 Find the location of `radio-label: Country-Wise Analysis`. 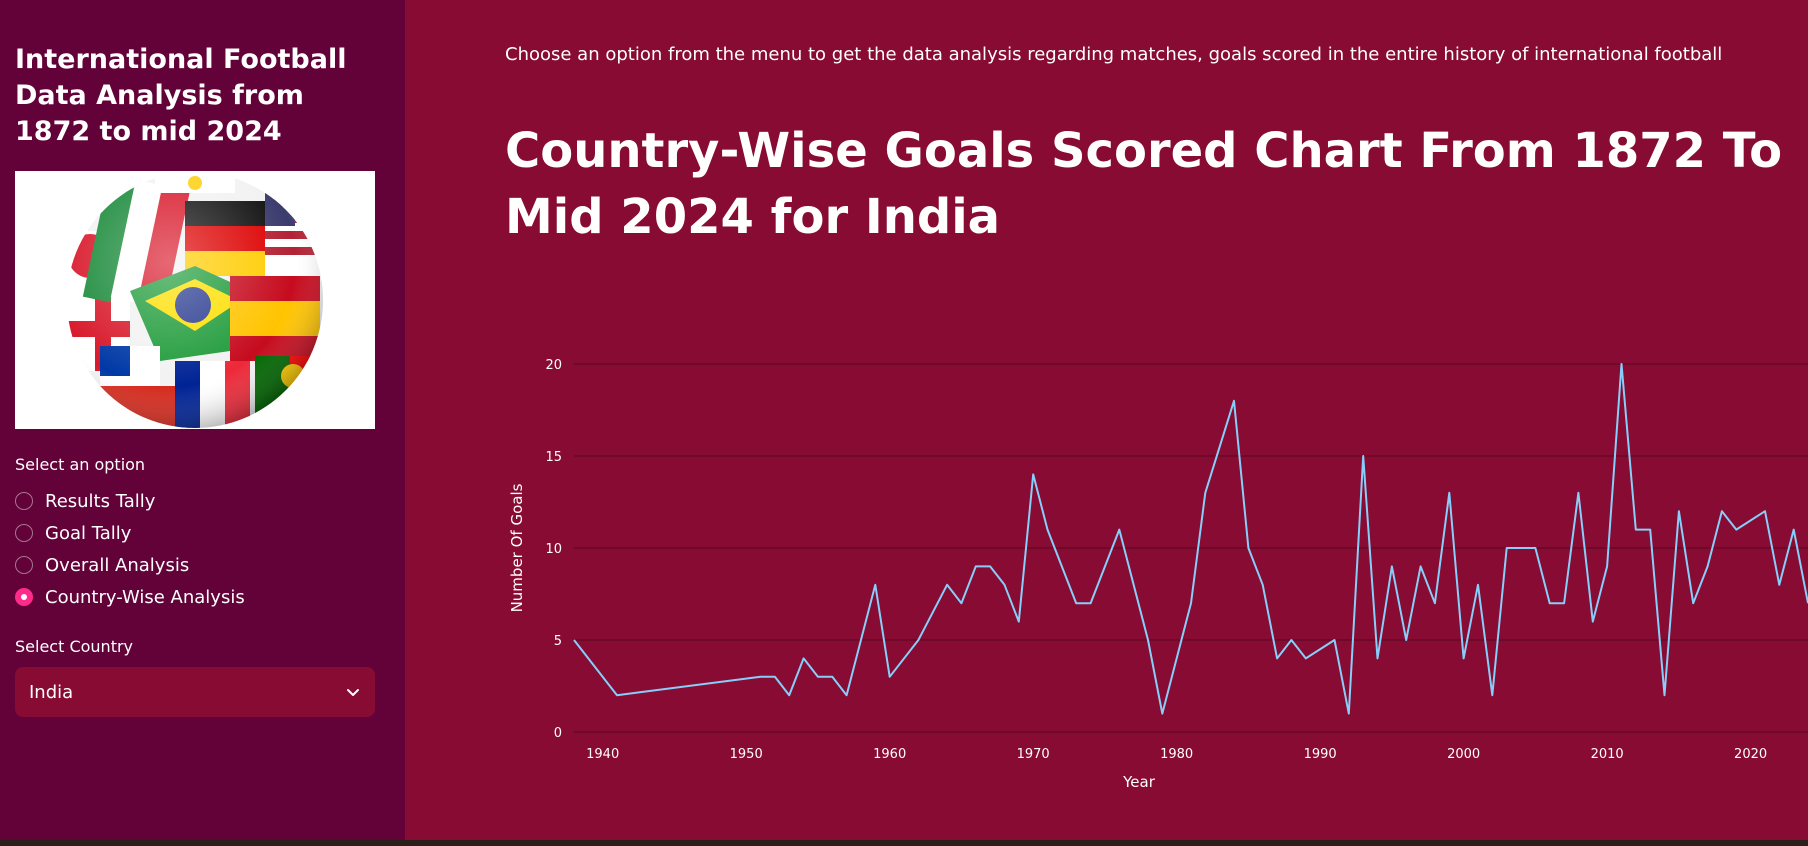

radio-label: Country-Wise Analysis is located at coordinates (145, 597).